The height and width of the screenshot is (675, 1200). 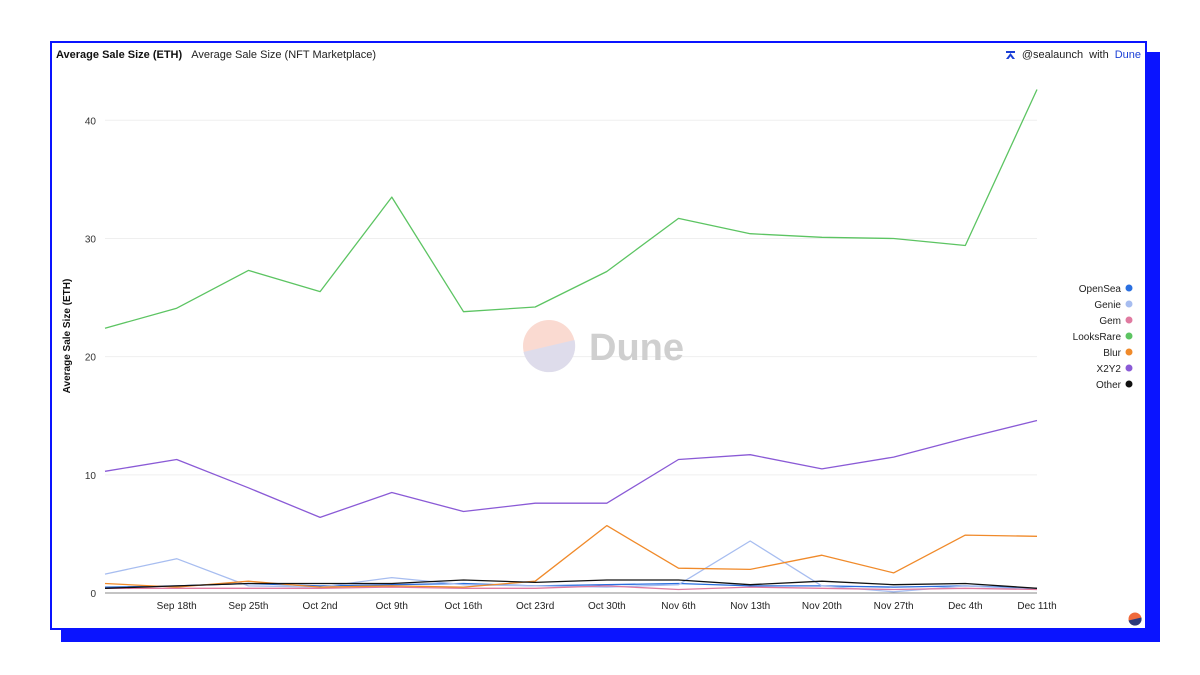 What do you see at coordinates (1110, 321) in the screenshot?
I see `legend-label: Gem` at bounding box center [1110, 321].